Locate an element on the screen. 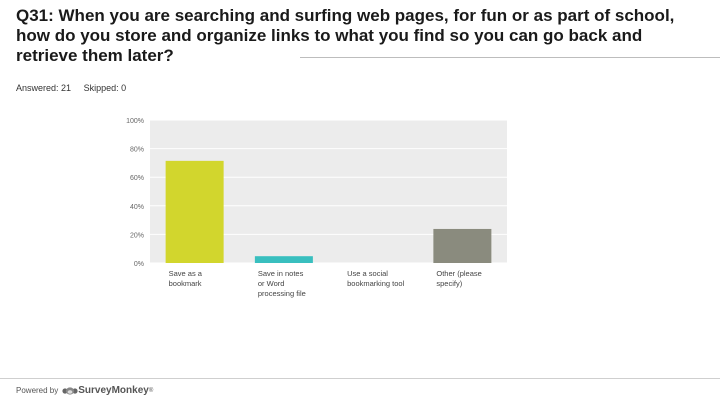  y-tick-label: 100% is located at coordinates (135, 121).